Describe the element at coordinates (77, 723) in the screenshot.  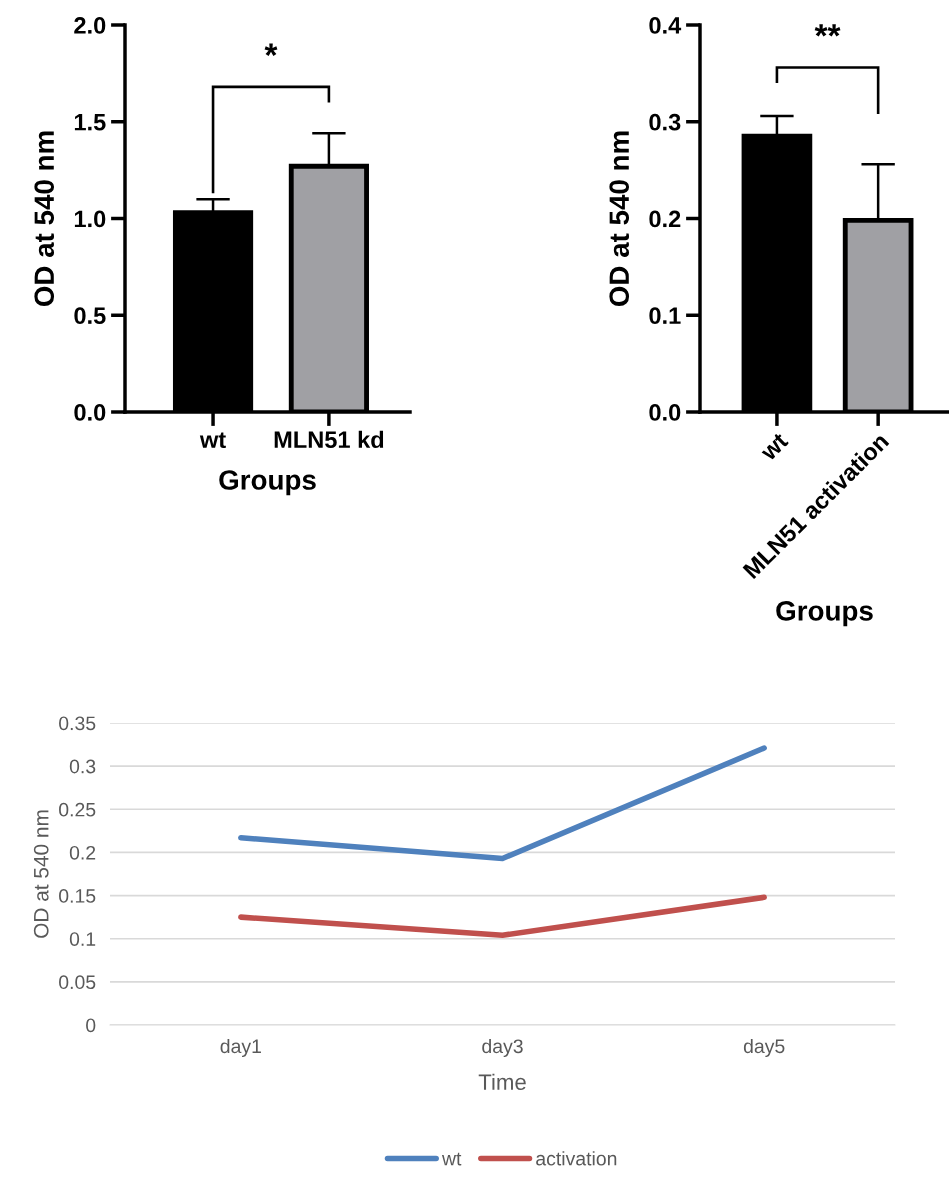
I see `y-tick-label: 0.35` at that location.